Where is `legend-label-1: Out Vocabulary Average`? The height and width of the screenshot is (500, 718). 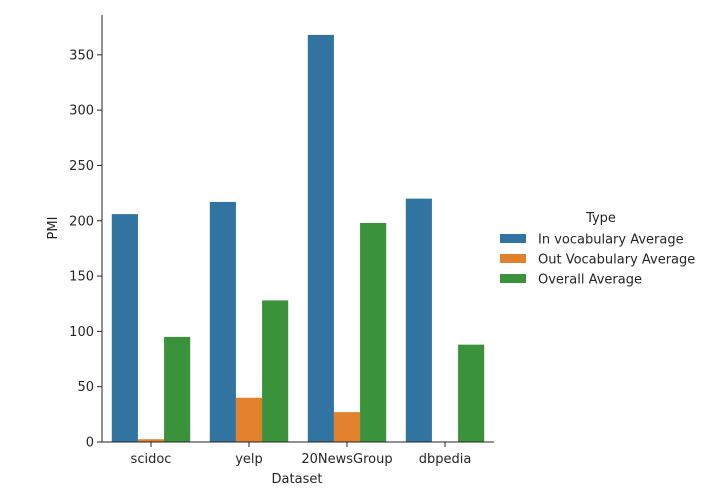
legend-label-1: Out Vocabulary Average is located at coordinates (616, 260).